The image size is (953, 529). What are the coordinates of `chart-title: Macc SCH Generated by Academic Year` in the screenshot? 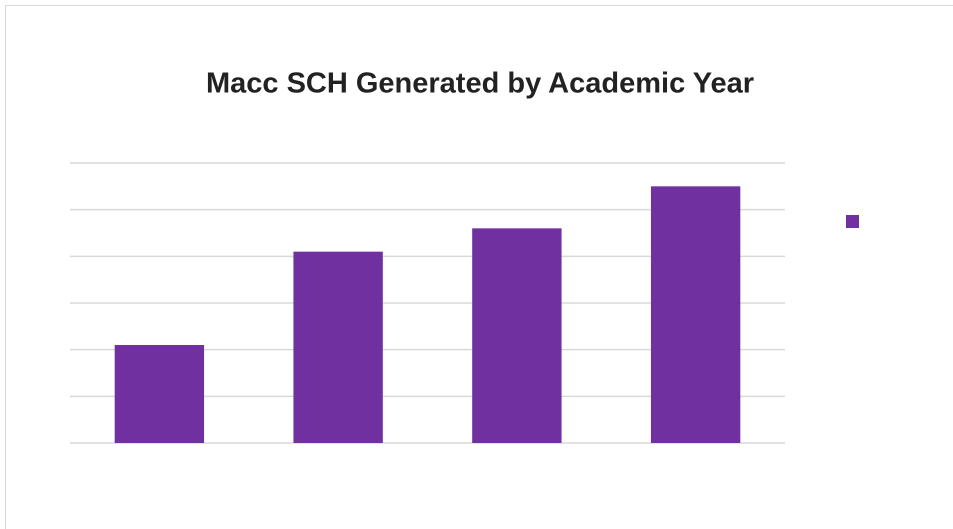 It's located at (480, 84).